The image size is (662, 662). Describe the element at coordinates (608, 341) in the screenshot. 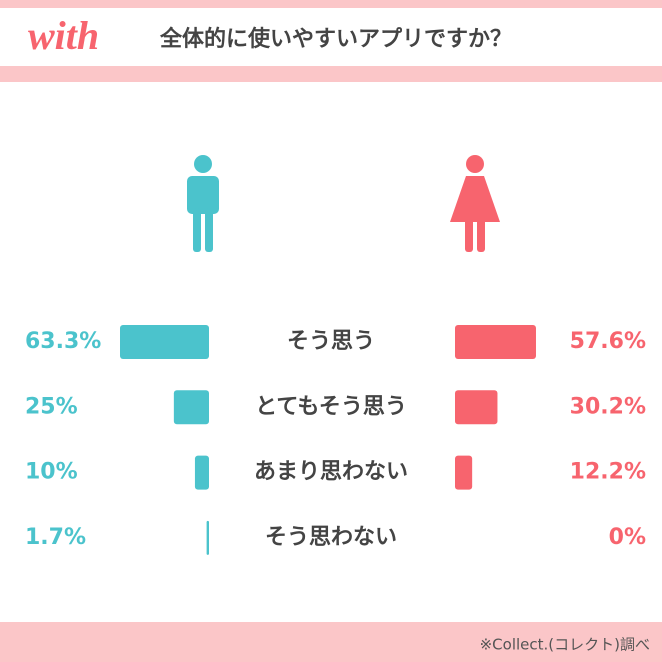

I see `value-label: 57.6%` at that location.